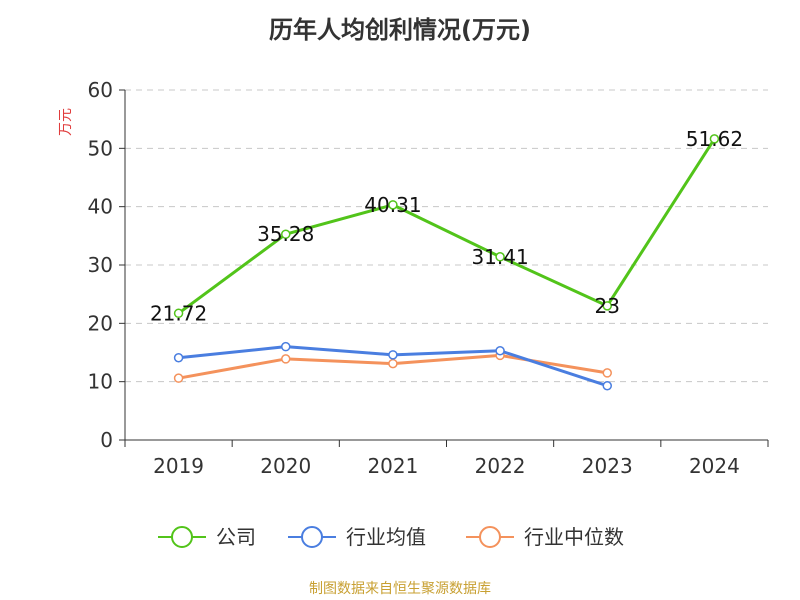 Image resolution: width=800 pixels, height=600 pixels. I want to click on y-tick-label: 30, so click(100, 265).